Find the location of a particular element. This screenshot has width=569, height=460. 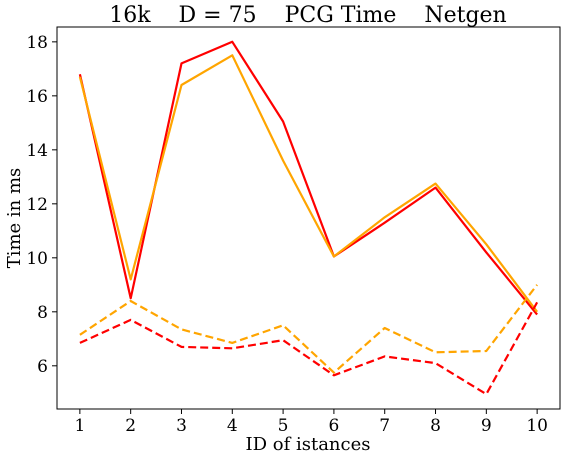

x-tick-label: 5 is located at coordinates (283, 426).